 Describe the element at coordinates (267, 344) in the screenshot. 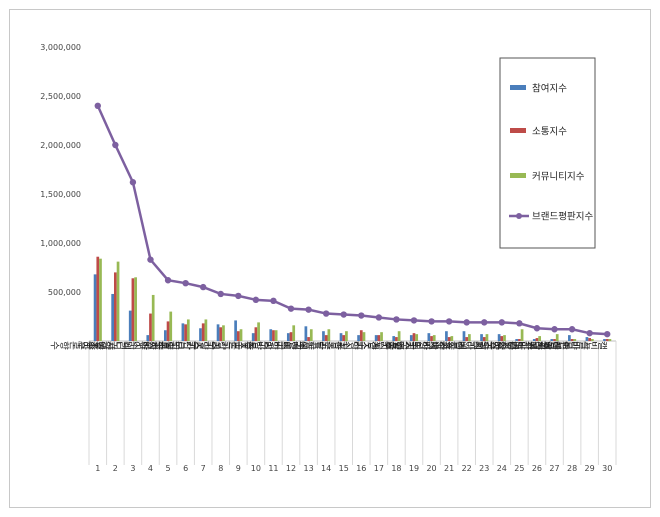

I see `category-label: 버버리향수` at that location.